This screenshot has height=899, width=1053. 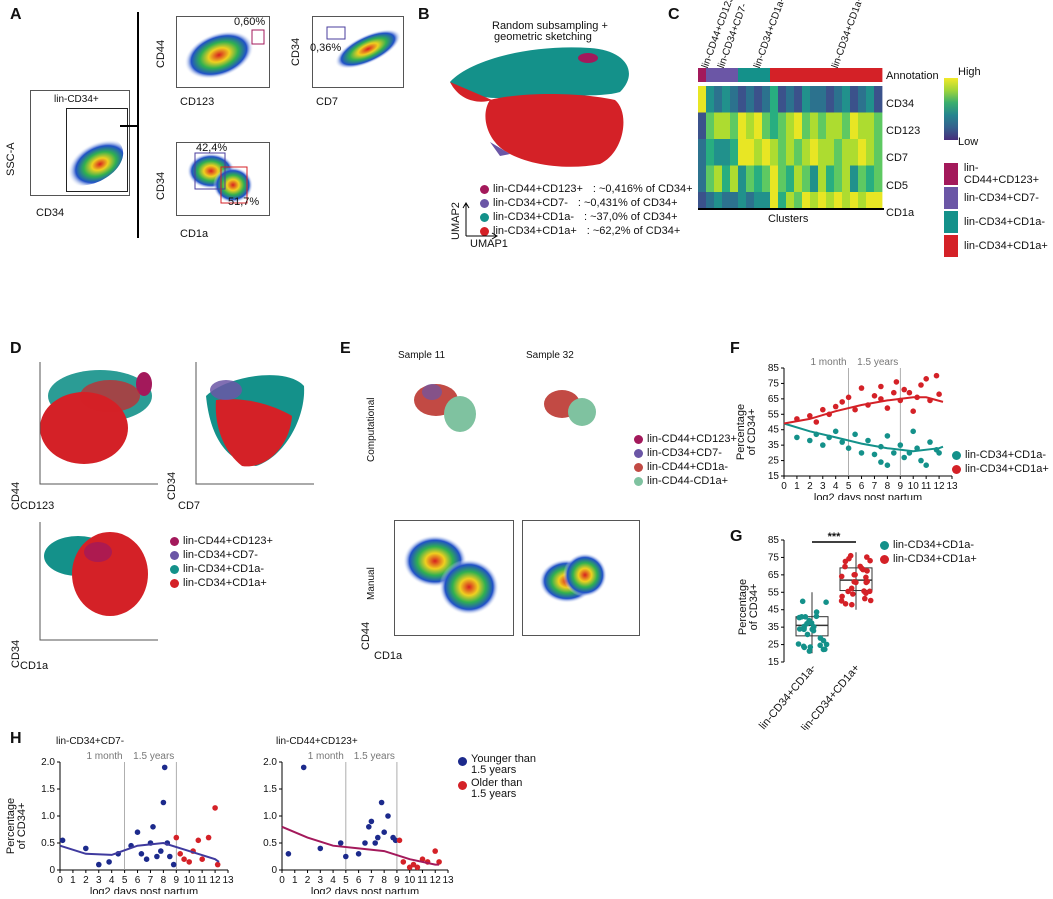 I want to click on gate-percentage: 0,36%, so click(x=326, y=48).